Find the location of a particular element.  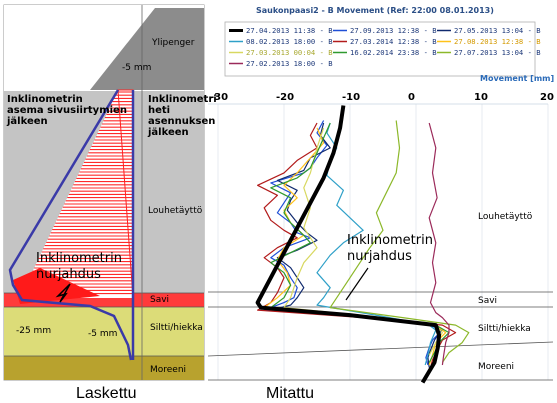

buckling-arrow is located at coordinates (63, 293).